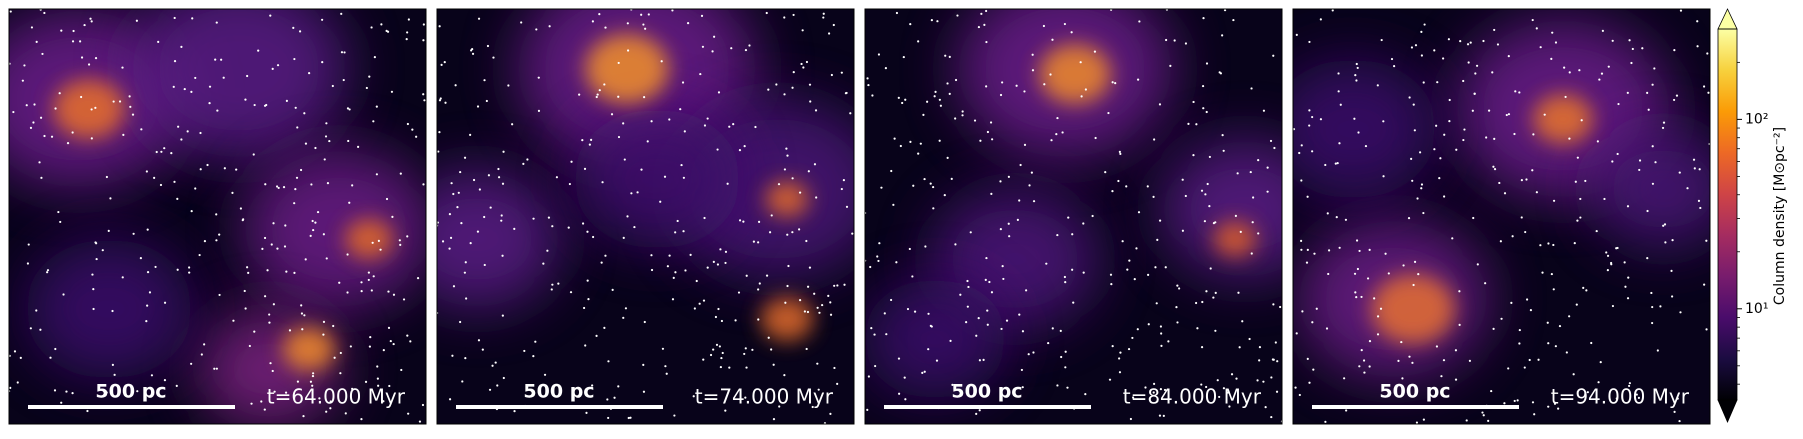 Image resolution: width=1803 pixels, height=439 pixels. Describe the element at coordinates (986, 392) in the screenshot. I see `scale-bar-label: 500 pc` at that location.